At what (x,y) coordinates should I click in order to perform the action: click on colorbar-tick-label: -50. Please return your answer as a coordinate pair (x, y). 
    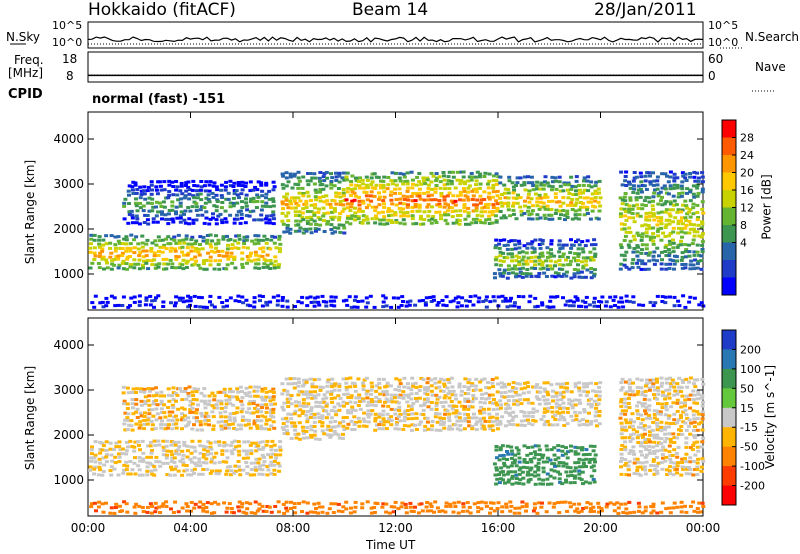
    Looking at the image, I should click on (749, 447).